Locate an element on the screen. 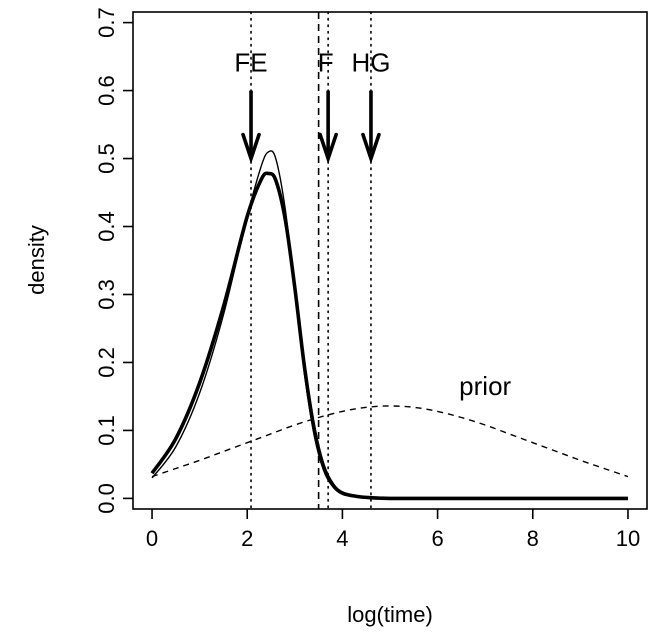 Image resolution: width=652 pixels, height=633 pixels. reference-lines is located at coordinates (311, 260).